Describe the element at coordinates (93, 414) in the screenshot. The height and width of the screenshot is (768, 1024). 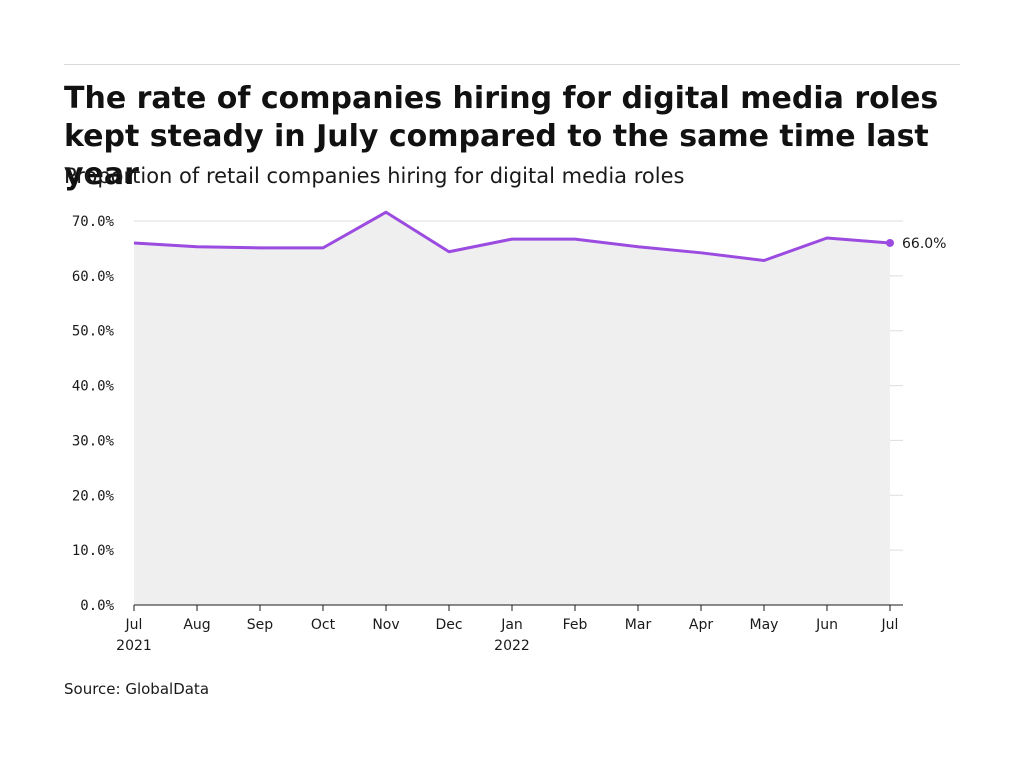
I see `y-axis-ticks: 0.0% 10.0% 20.0% 30.0% 40.0% 50.0% 60.0% 70.0%` at that location.